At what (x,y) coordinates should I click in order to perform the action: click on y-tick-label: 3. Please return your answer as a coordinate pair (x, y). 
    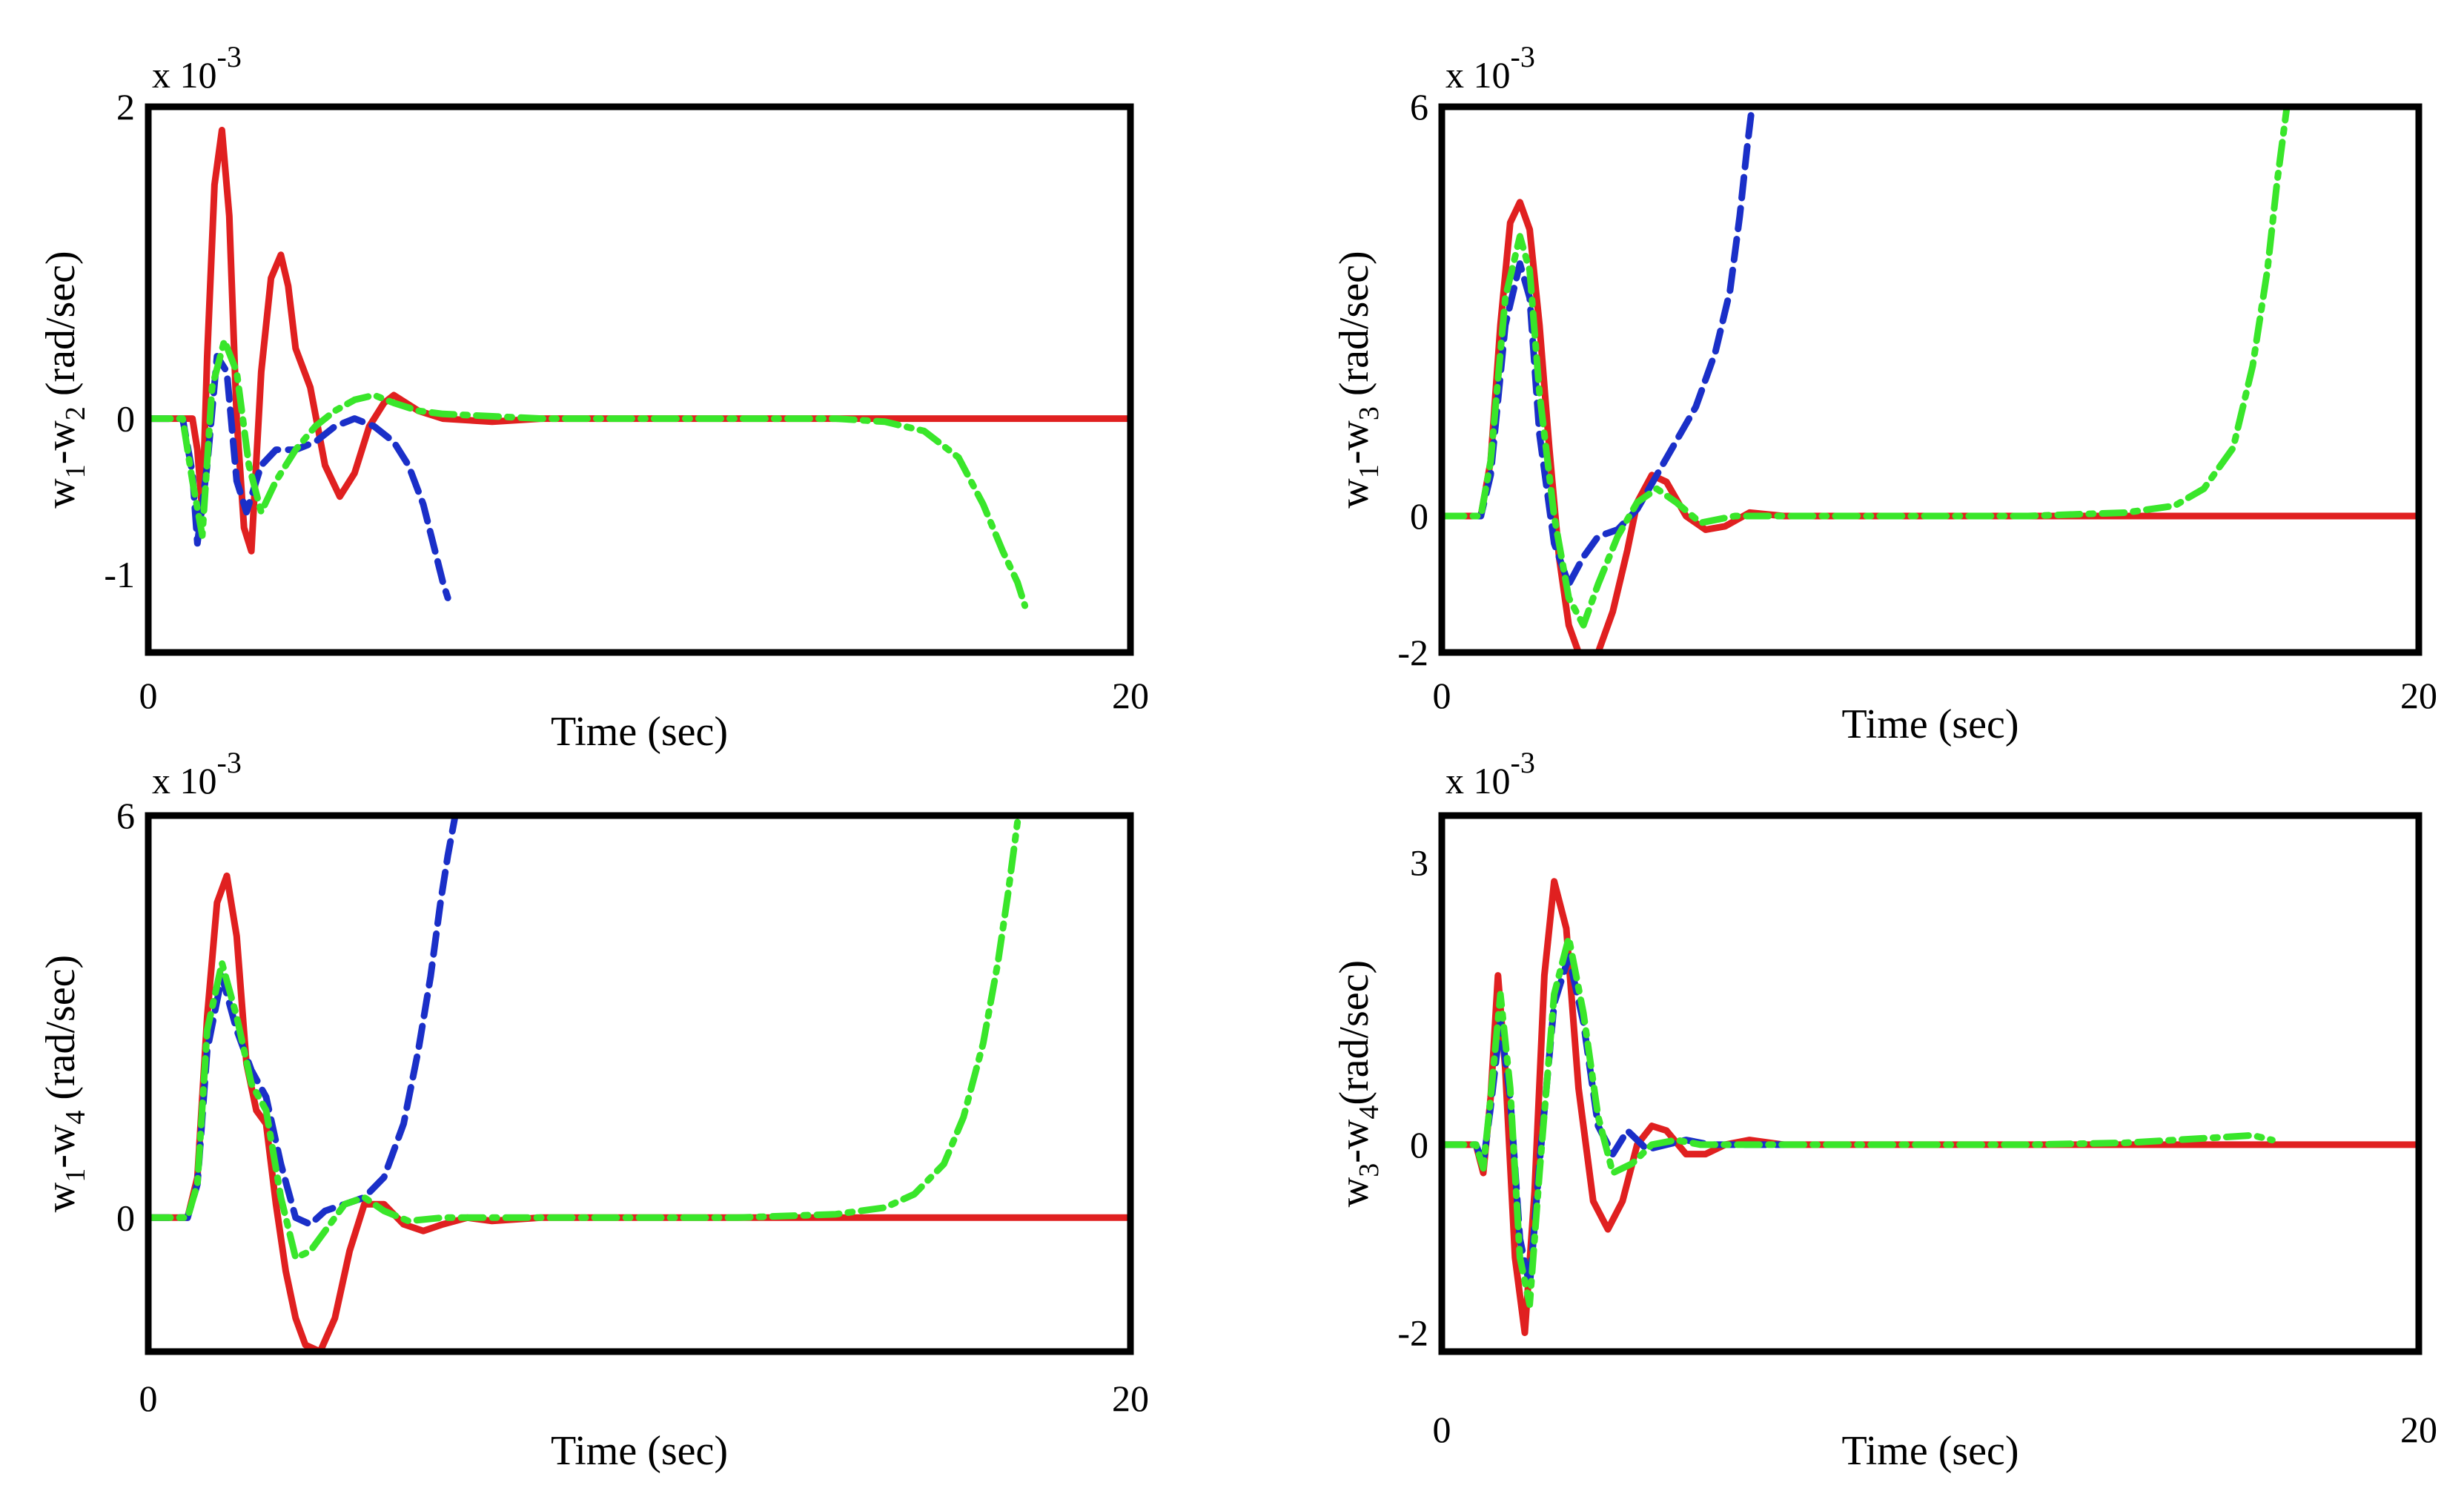
    Looking at the image, I should click on (1419, 863).